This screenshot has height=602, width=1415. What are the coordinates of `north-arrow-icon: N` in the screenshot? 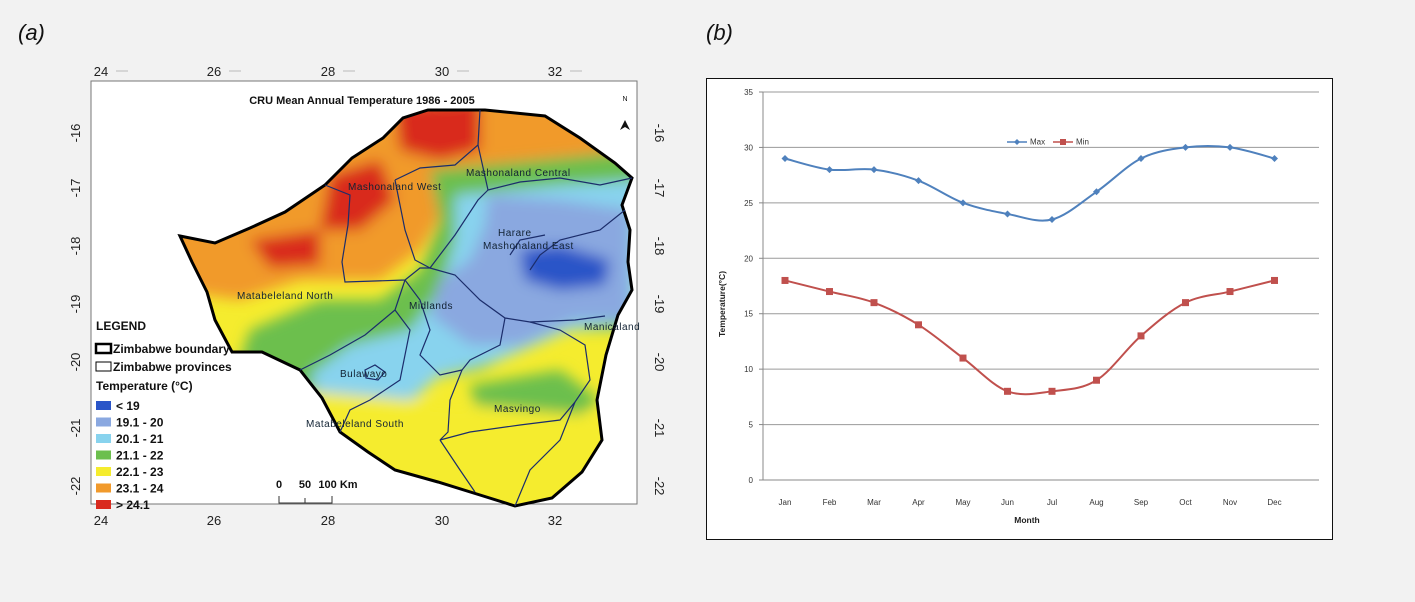 It's located at (625, 113).